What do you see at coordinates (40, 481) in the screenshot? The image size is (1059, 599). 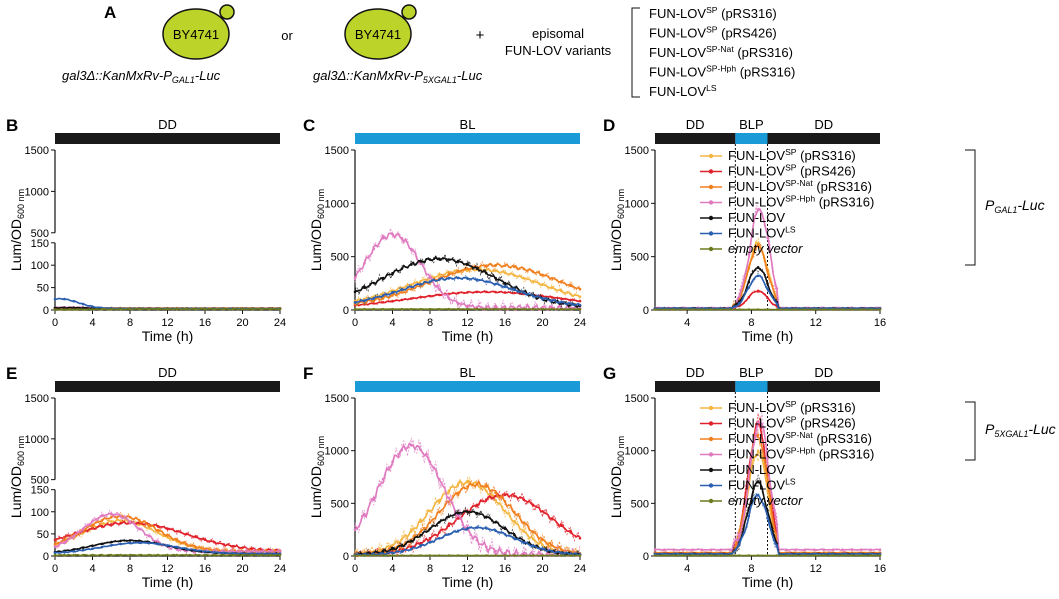 I see `y-tick-label: 500` at bounding box center [40, 481].